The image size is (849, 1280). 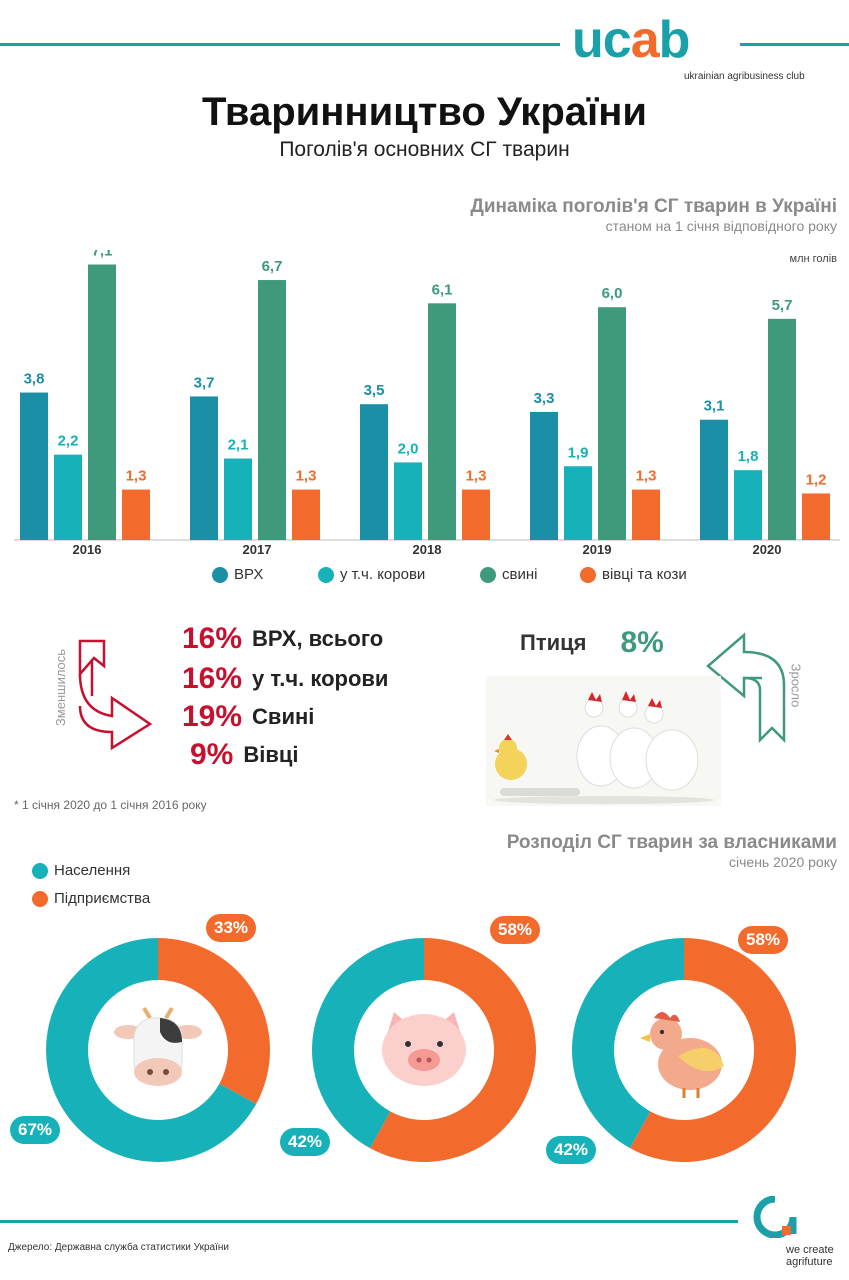 I want to click on decrease-item: 16% ВРХ, всього, so click(x=282, y=639).